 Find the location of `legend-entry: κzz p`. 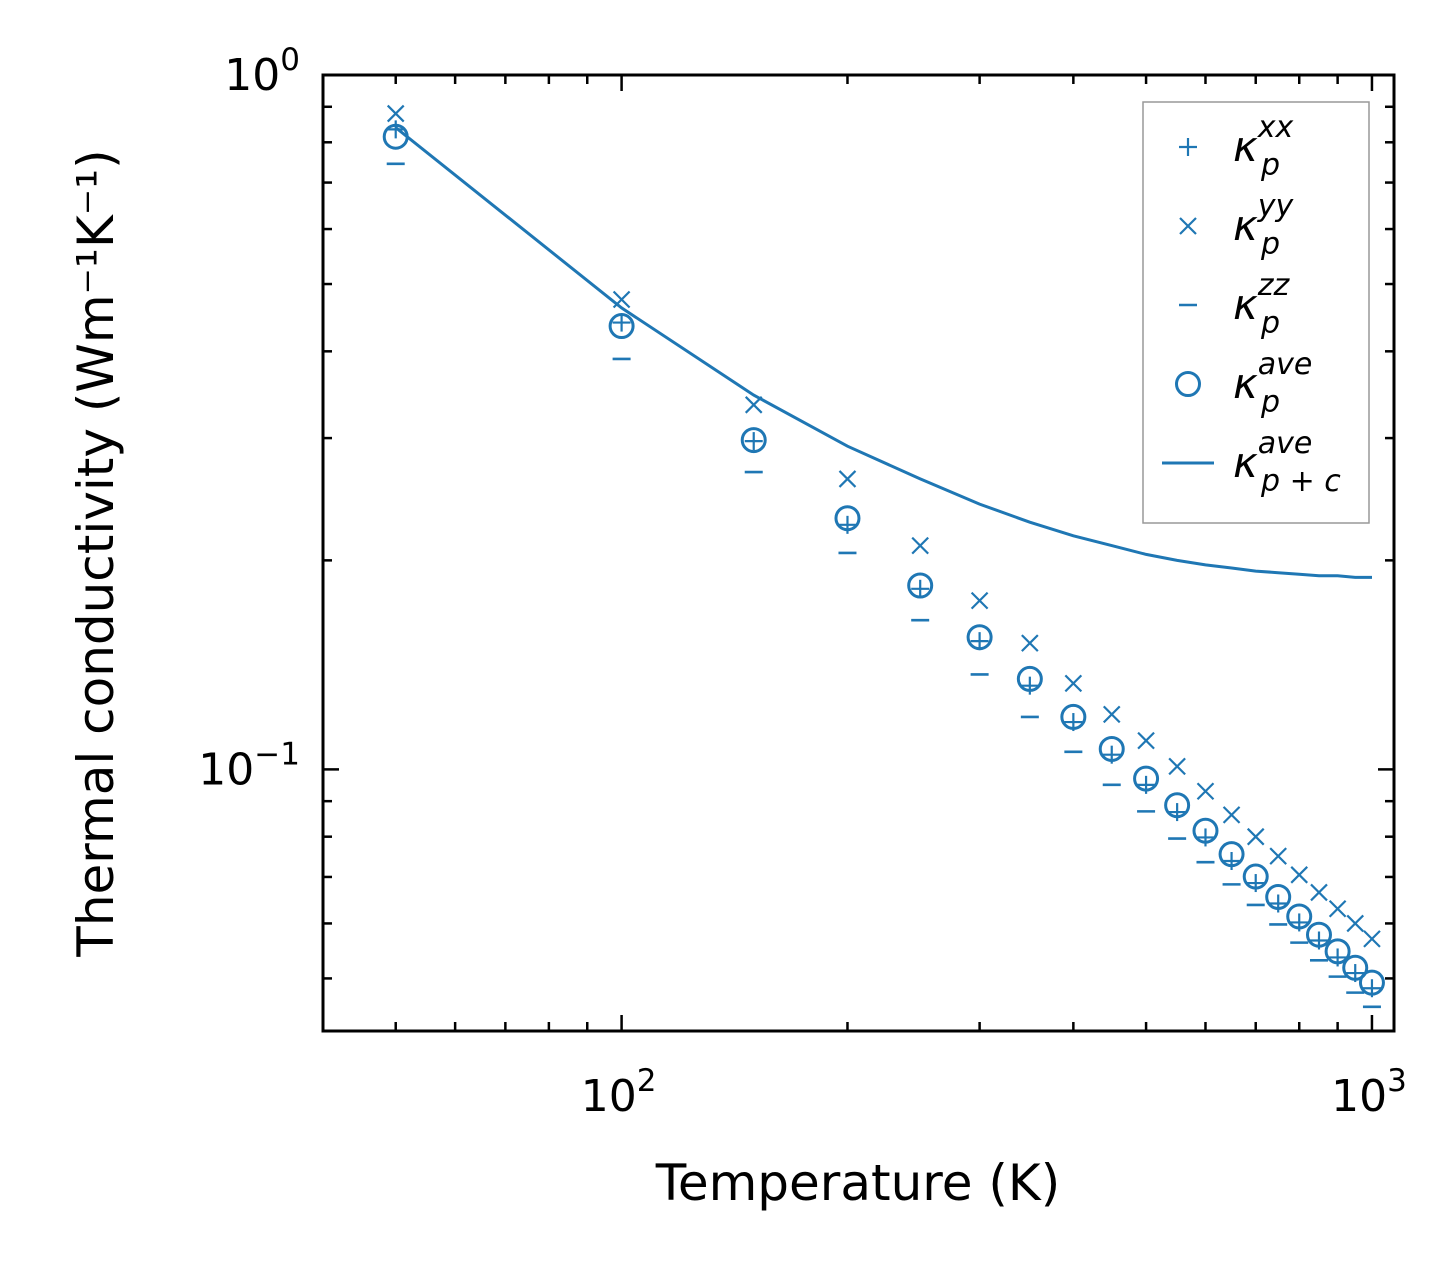

legend-entry: κzz p is located at coordinates (1235, 304).